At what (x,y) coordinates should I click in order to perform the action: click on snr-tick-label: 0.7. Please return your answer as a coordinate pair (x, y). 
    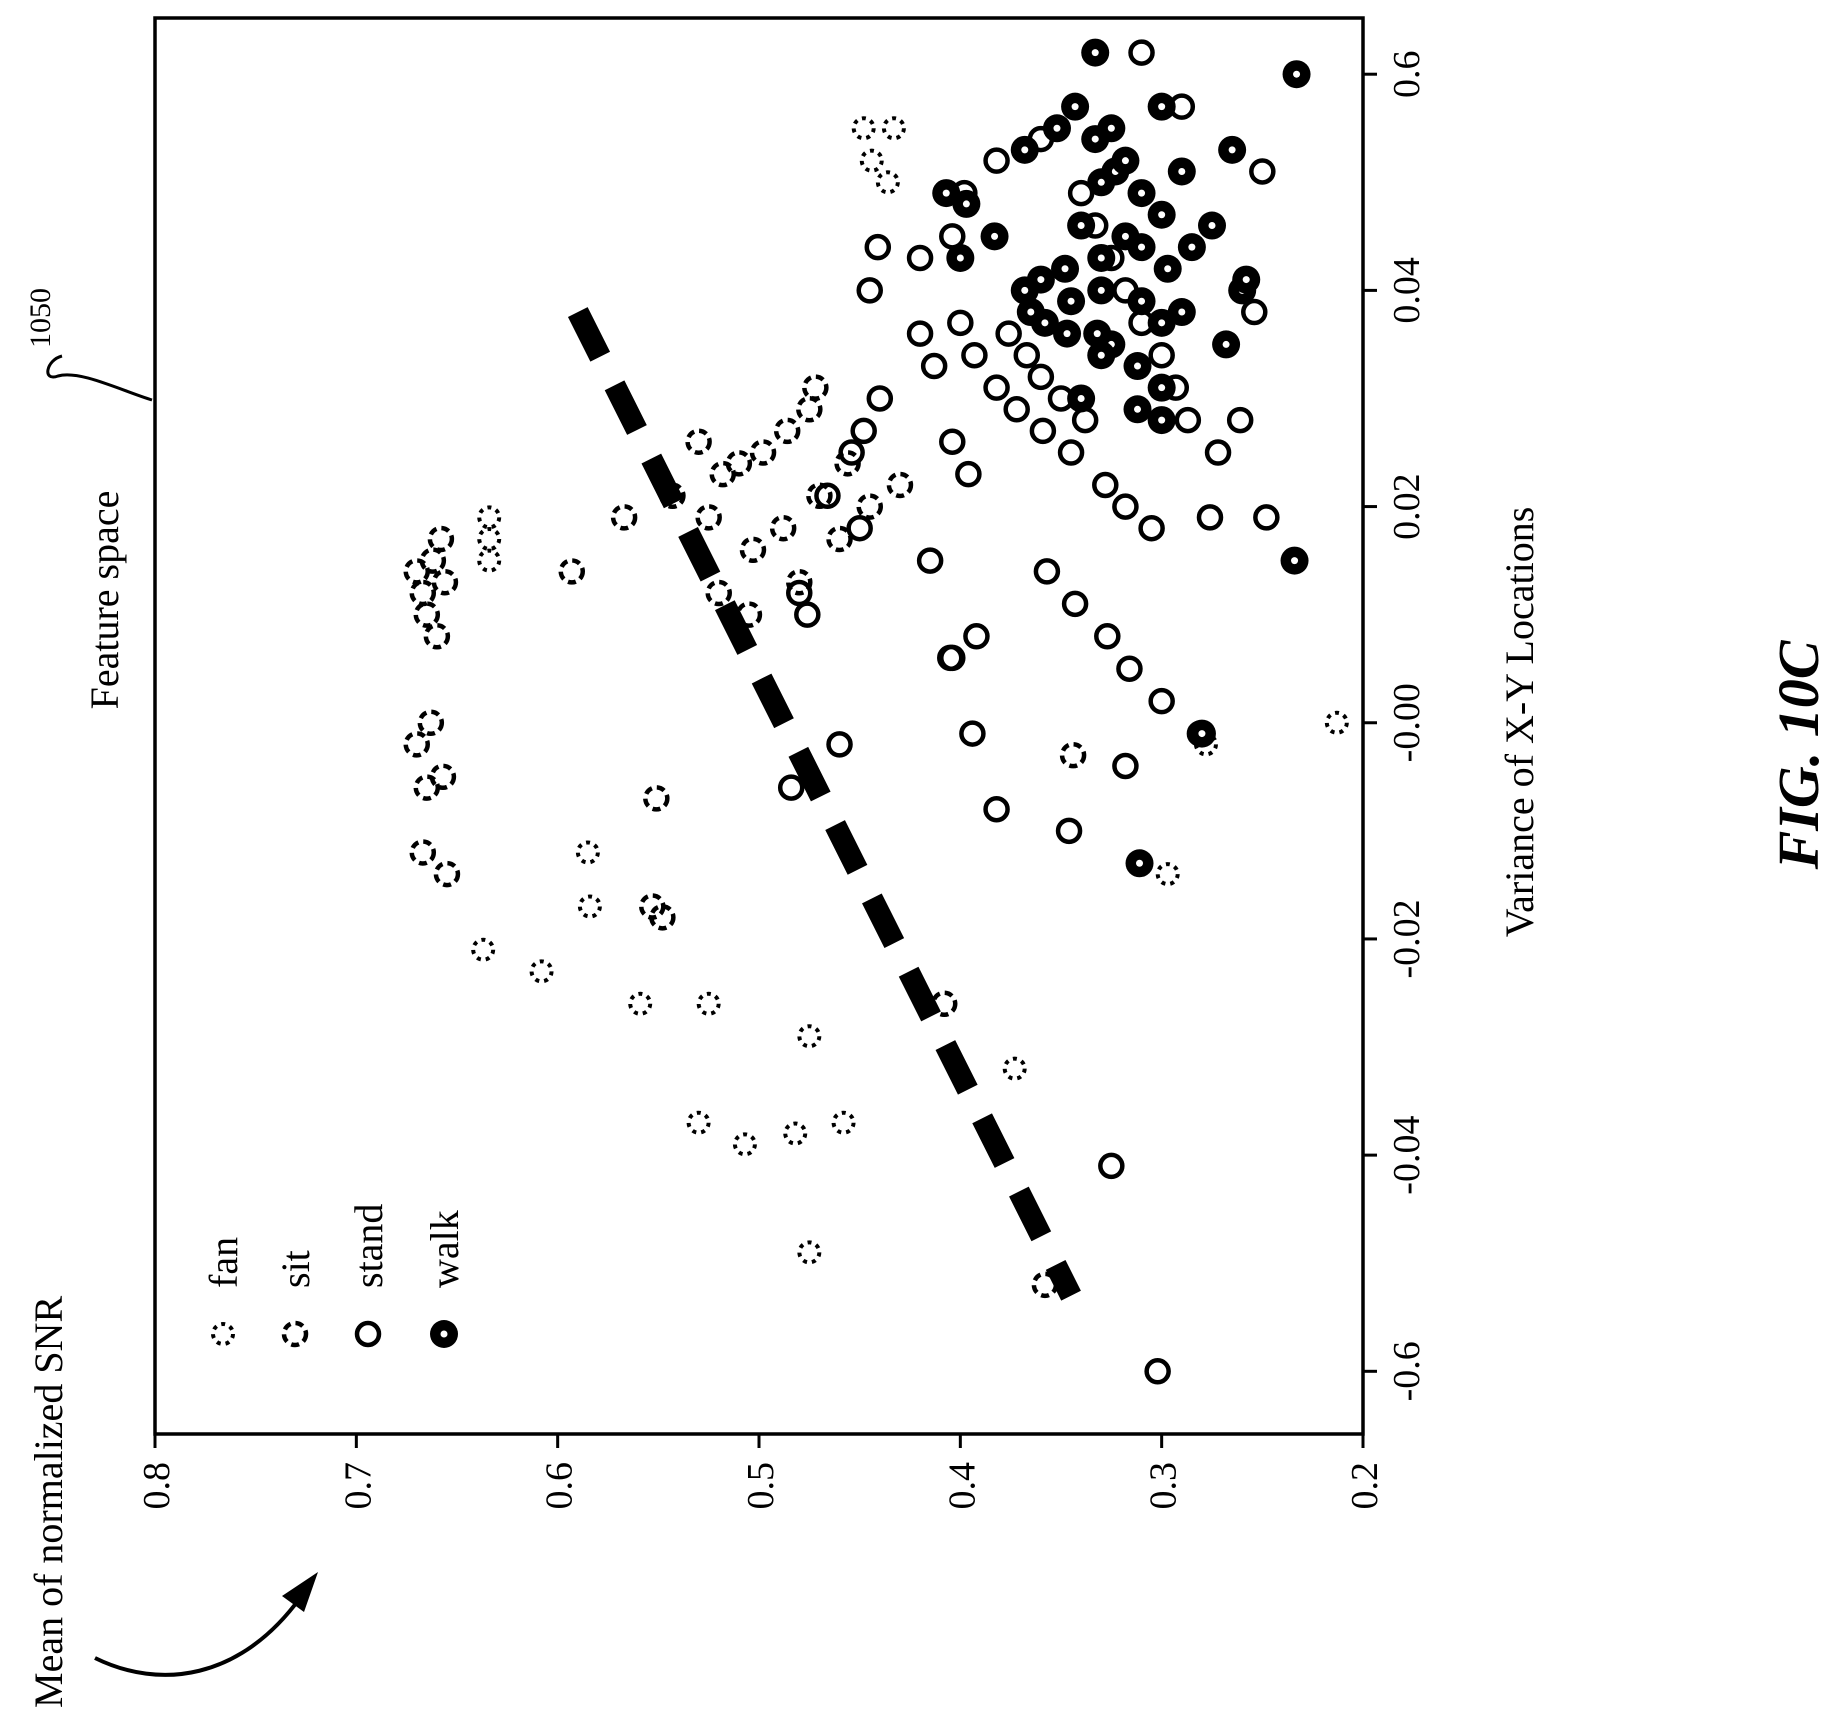
    Looking at the image, I should click on (358, 1486).